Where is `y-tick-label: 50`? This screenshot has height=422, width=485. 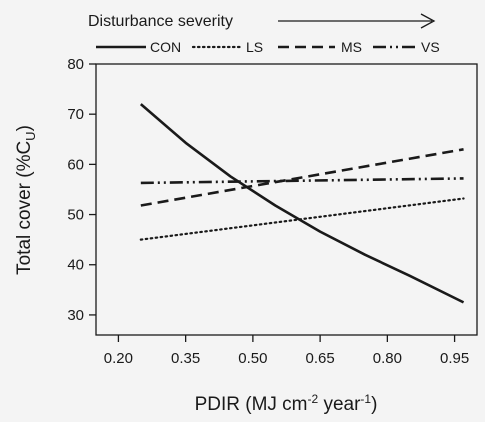 y-tick-label: 50 is located at coordinates (75, 215).